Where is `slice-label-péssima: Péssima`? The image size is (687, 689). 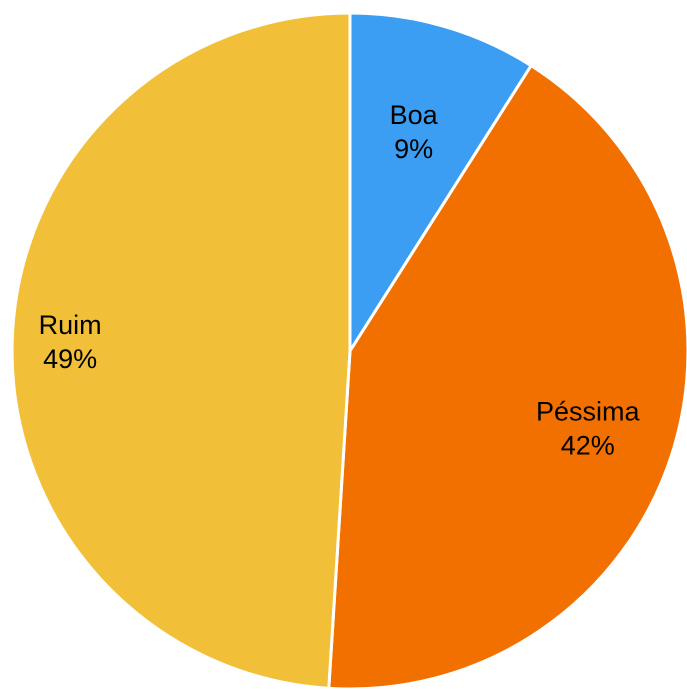
slice-label-péssima: Péssima is located at coordinates (588, 411).